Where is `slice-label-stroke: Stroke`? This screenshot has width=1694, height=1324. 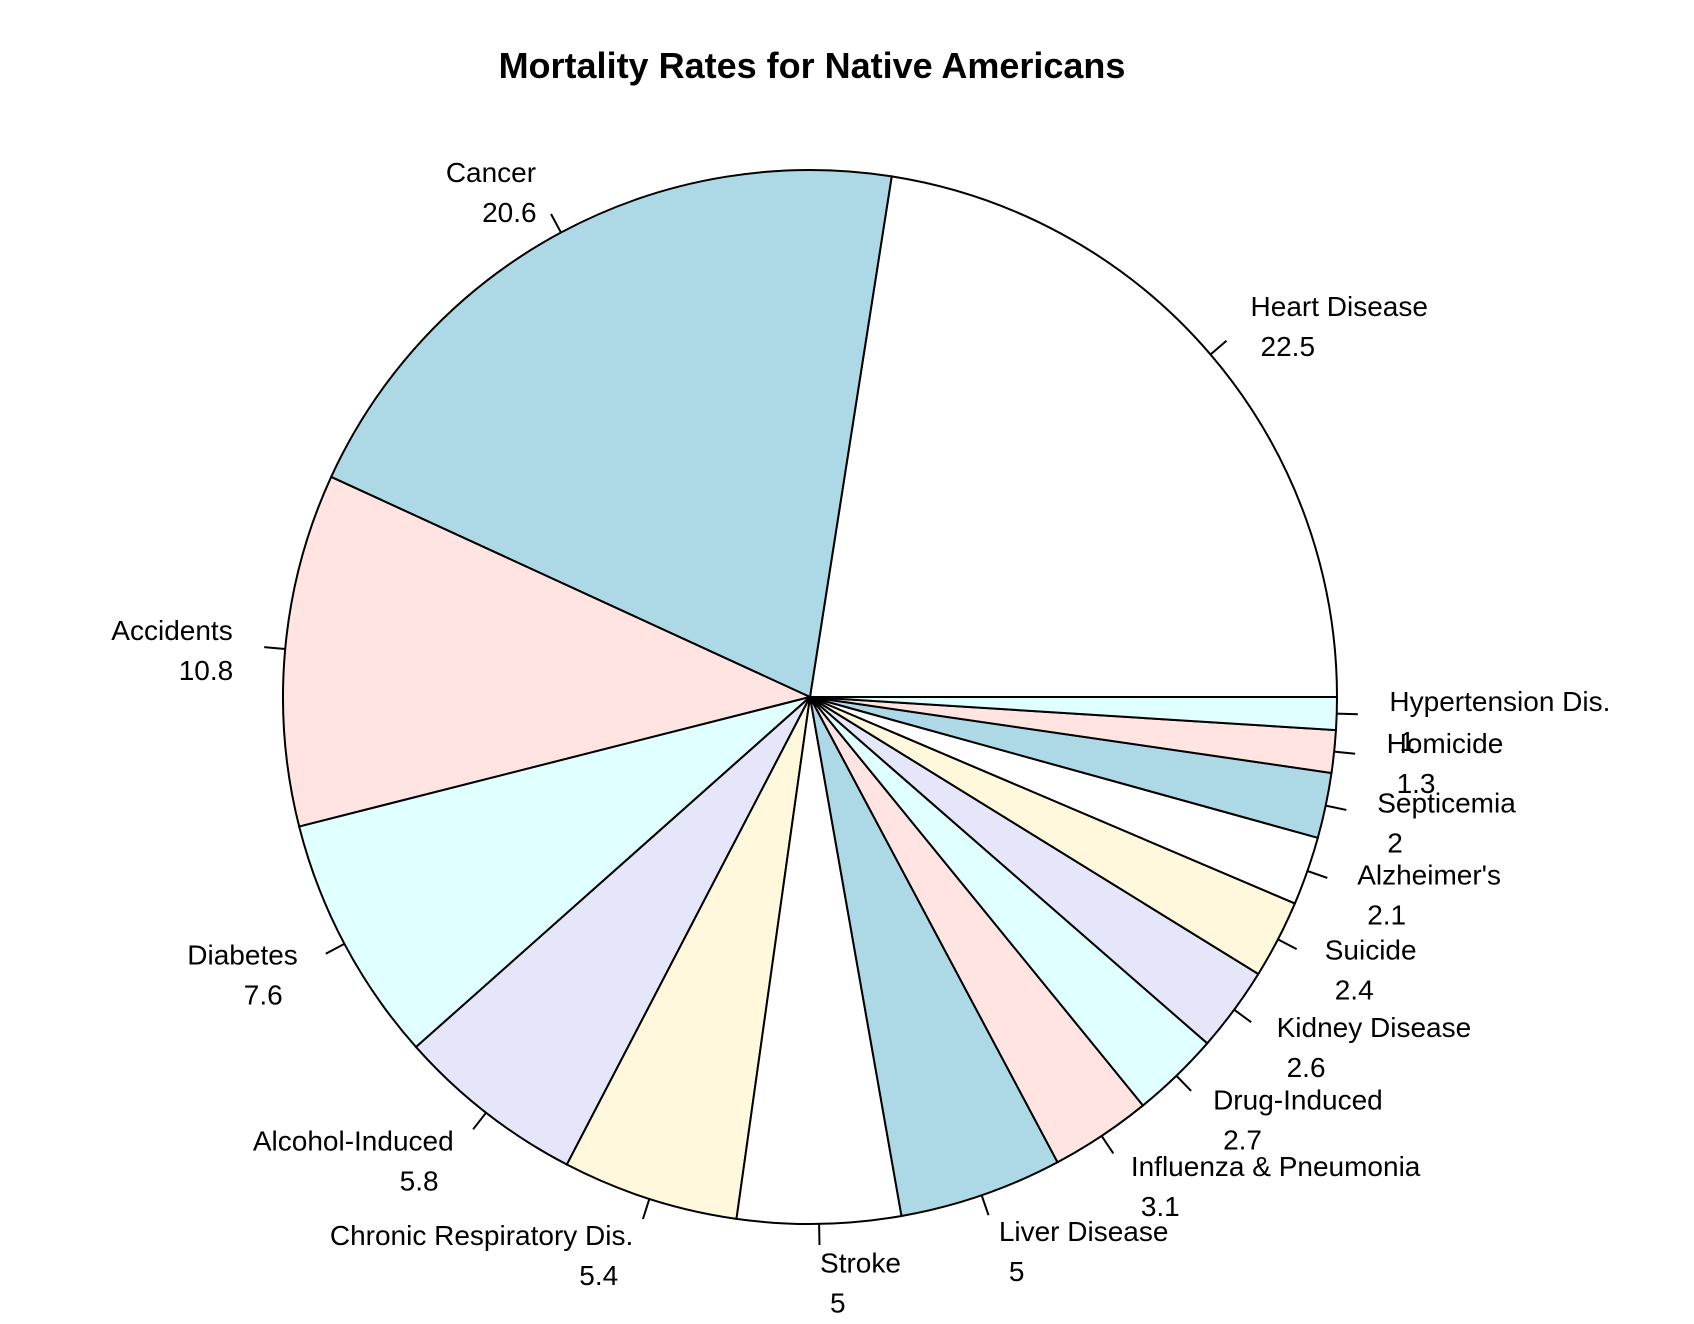
slice-label-stroke: Stroke is located at coordinates (860, 1263).